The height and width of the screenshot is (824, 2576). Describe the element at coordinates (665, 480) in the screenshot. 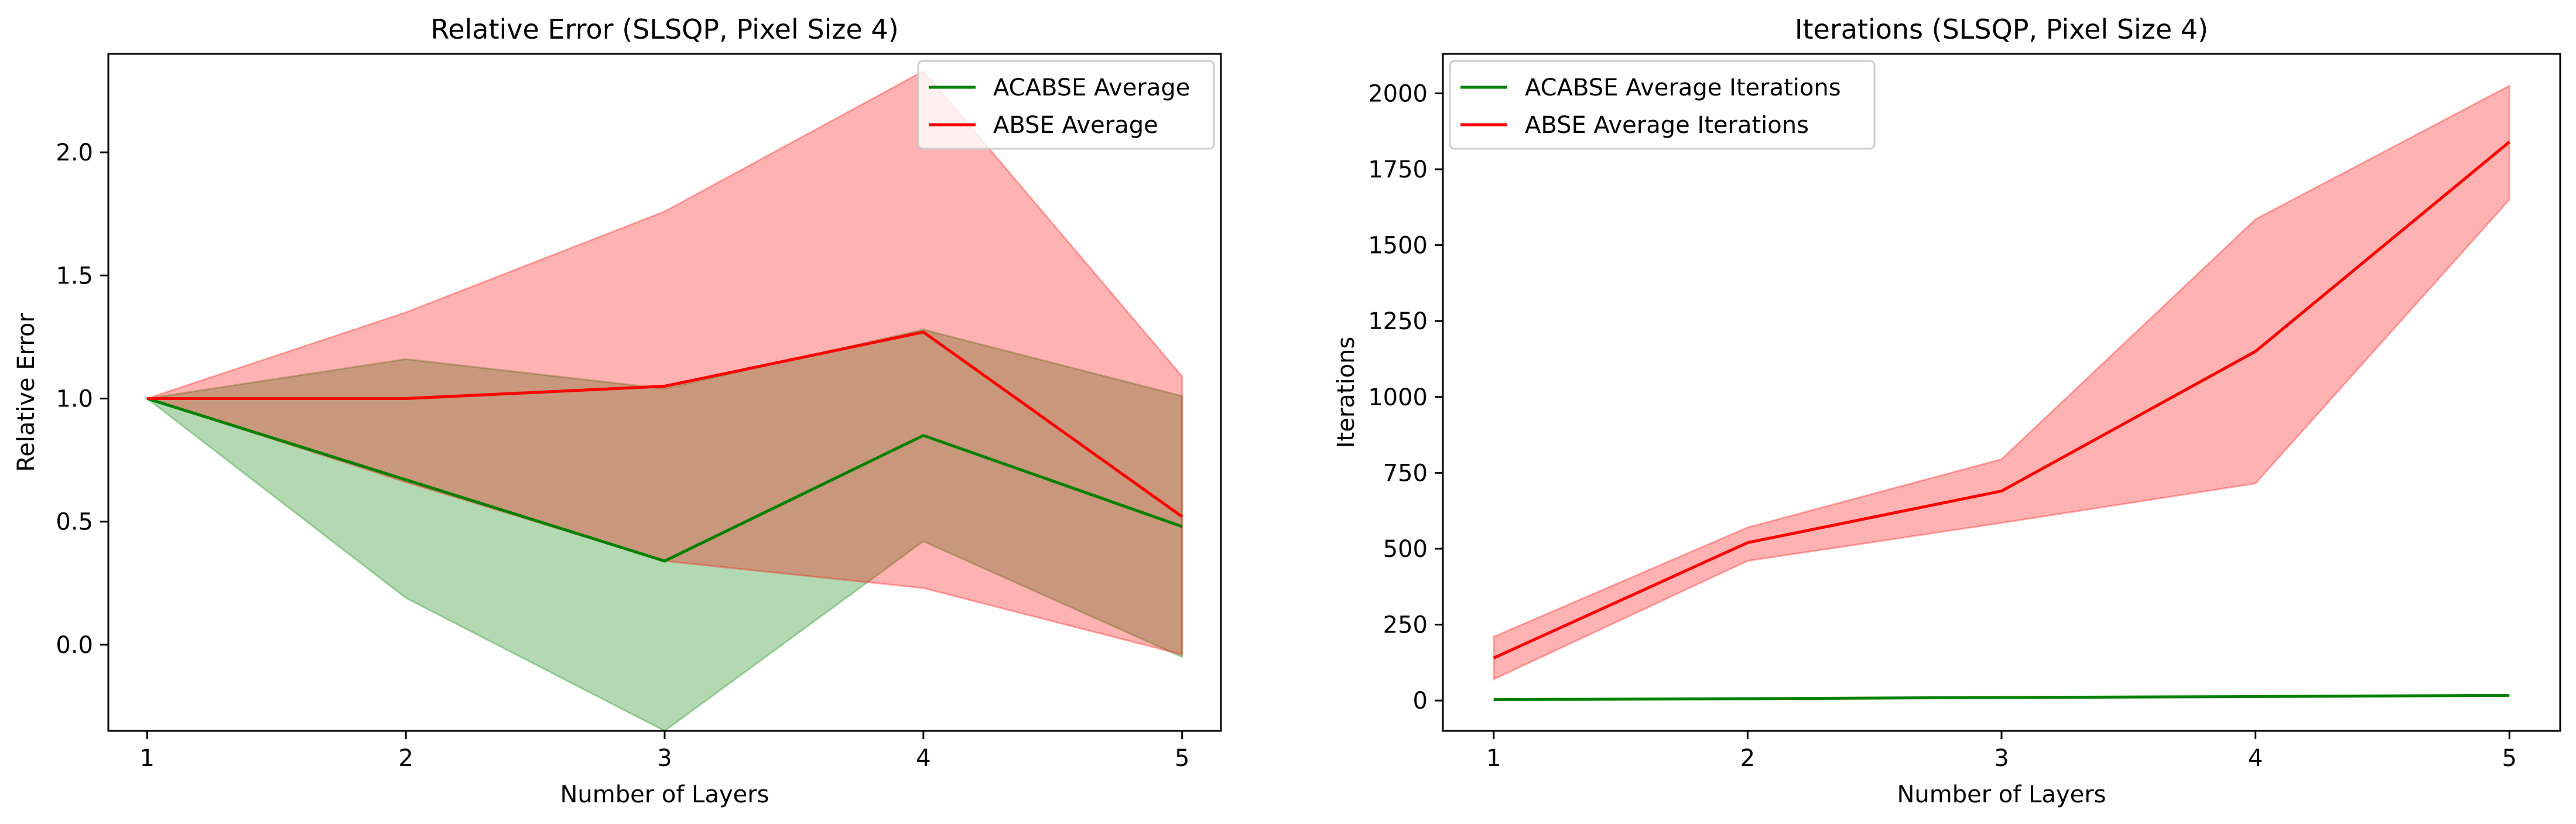

I see `acabse-average-line` at that location.